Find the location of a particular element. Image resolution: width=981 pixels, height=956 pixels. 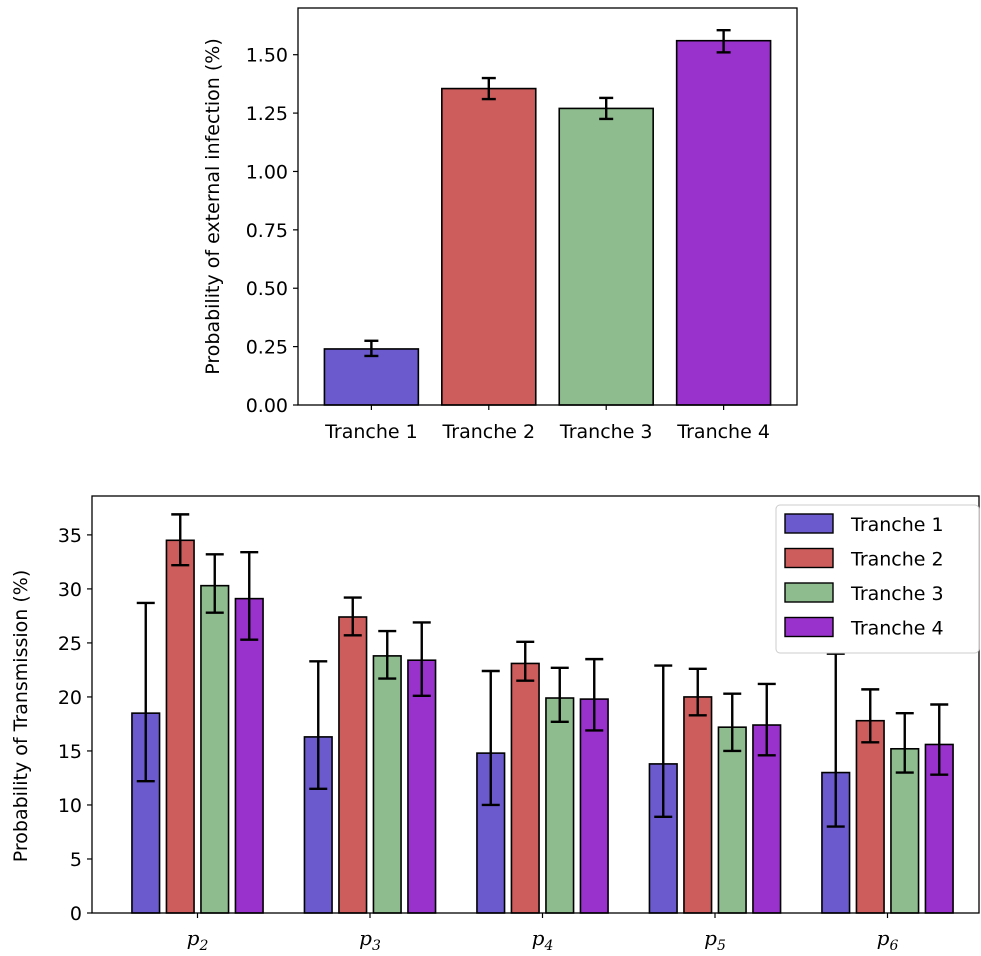

top-x-tick-label: Tranche 3 is located at coordinates (606, 432).